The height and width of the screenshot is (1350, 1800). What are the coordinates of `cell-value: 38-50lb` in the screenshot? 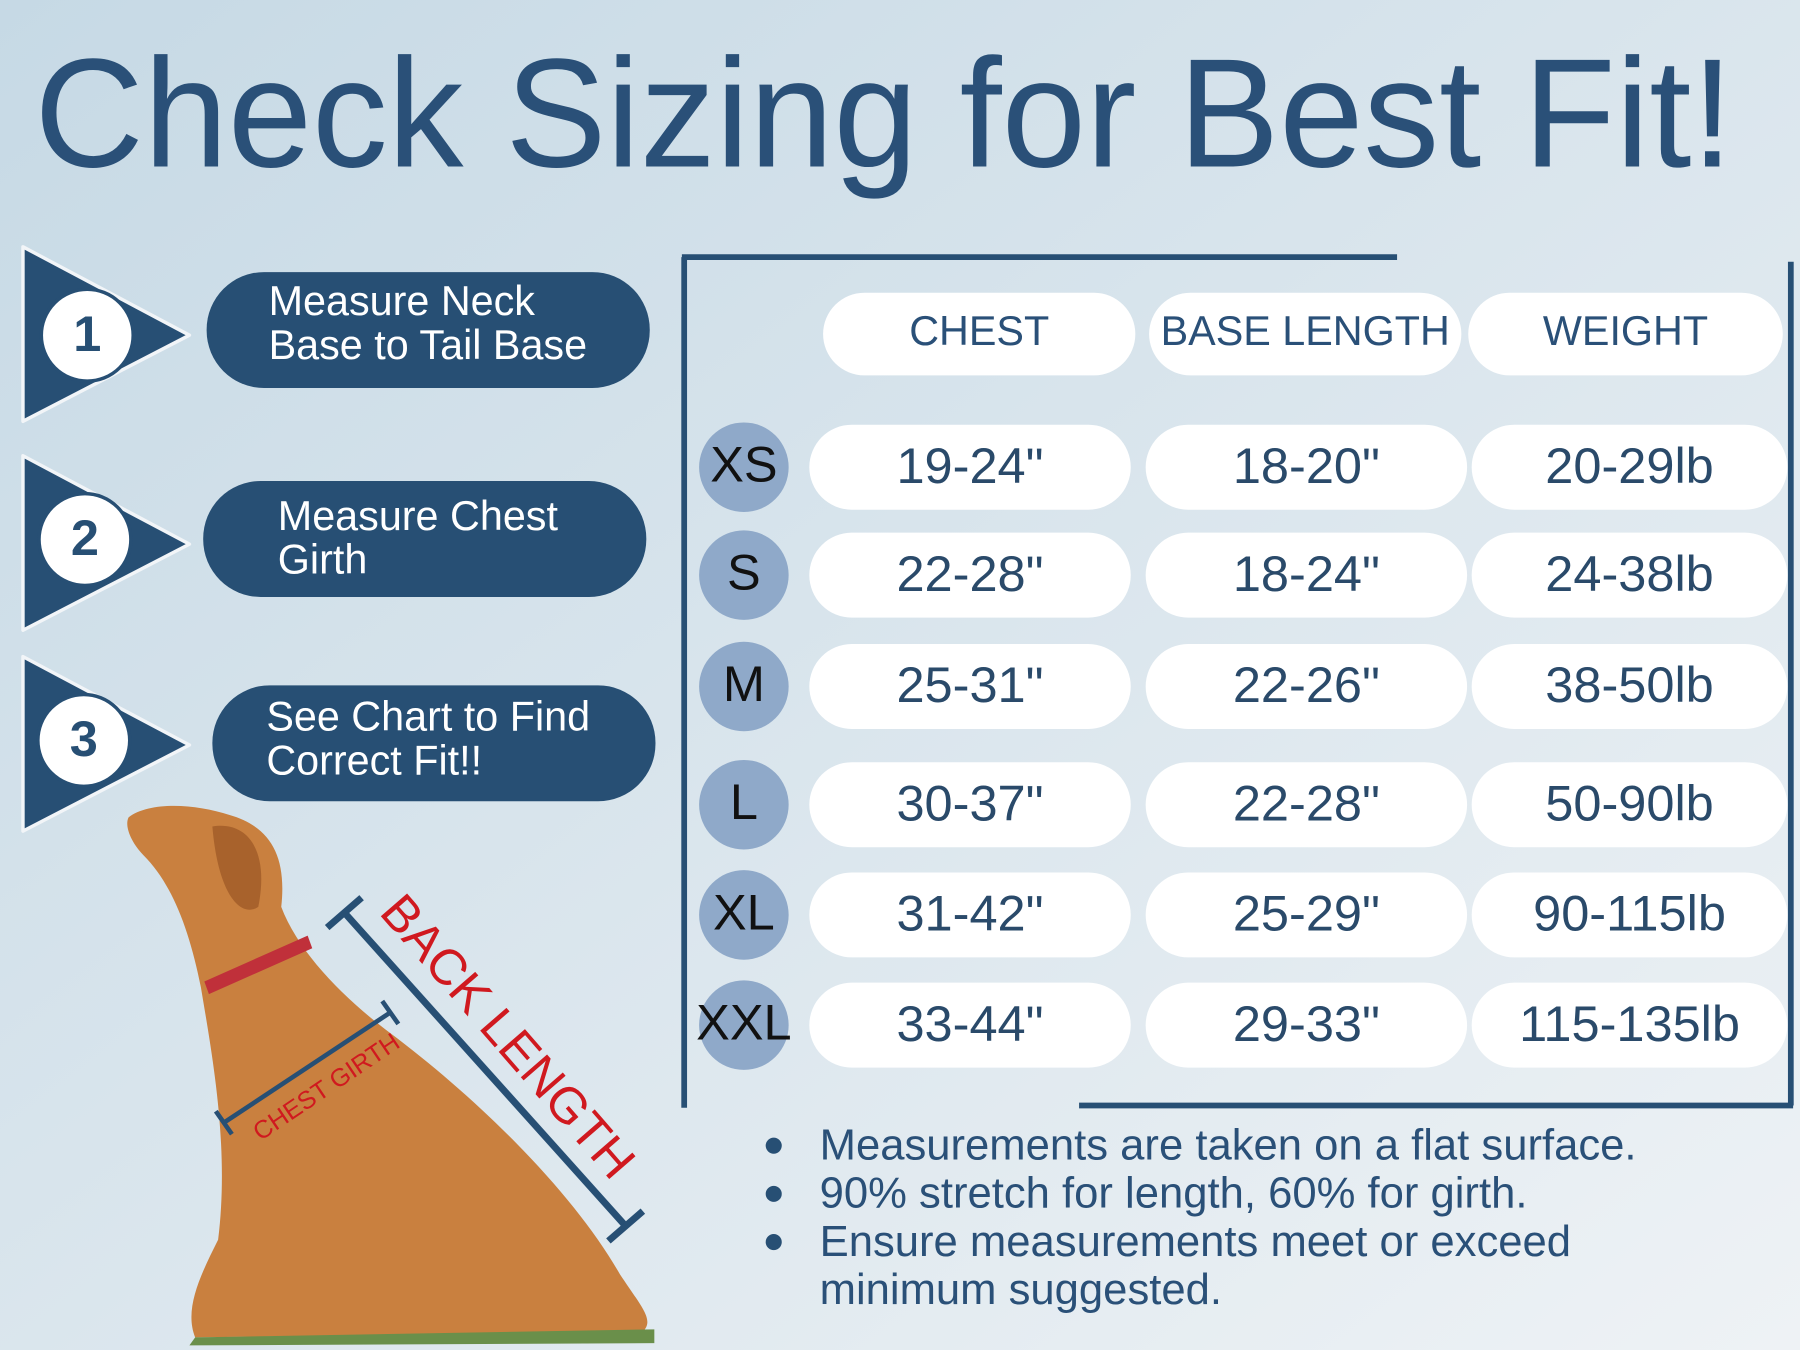 It's located at (1629, 684).